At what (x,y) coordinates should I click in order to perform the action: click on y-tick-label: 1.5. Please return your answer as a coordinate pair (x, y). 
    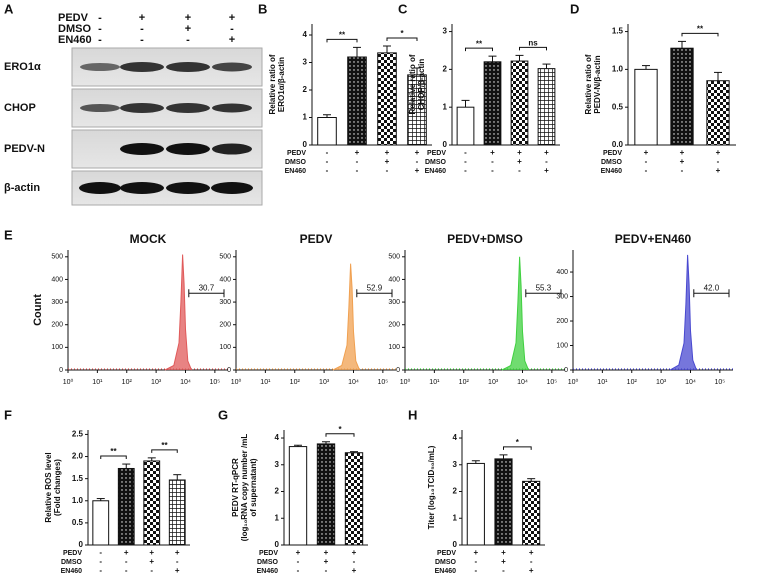
    Looking at the image, I should click on (618, 31).